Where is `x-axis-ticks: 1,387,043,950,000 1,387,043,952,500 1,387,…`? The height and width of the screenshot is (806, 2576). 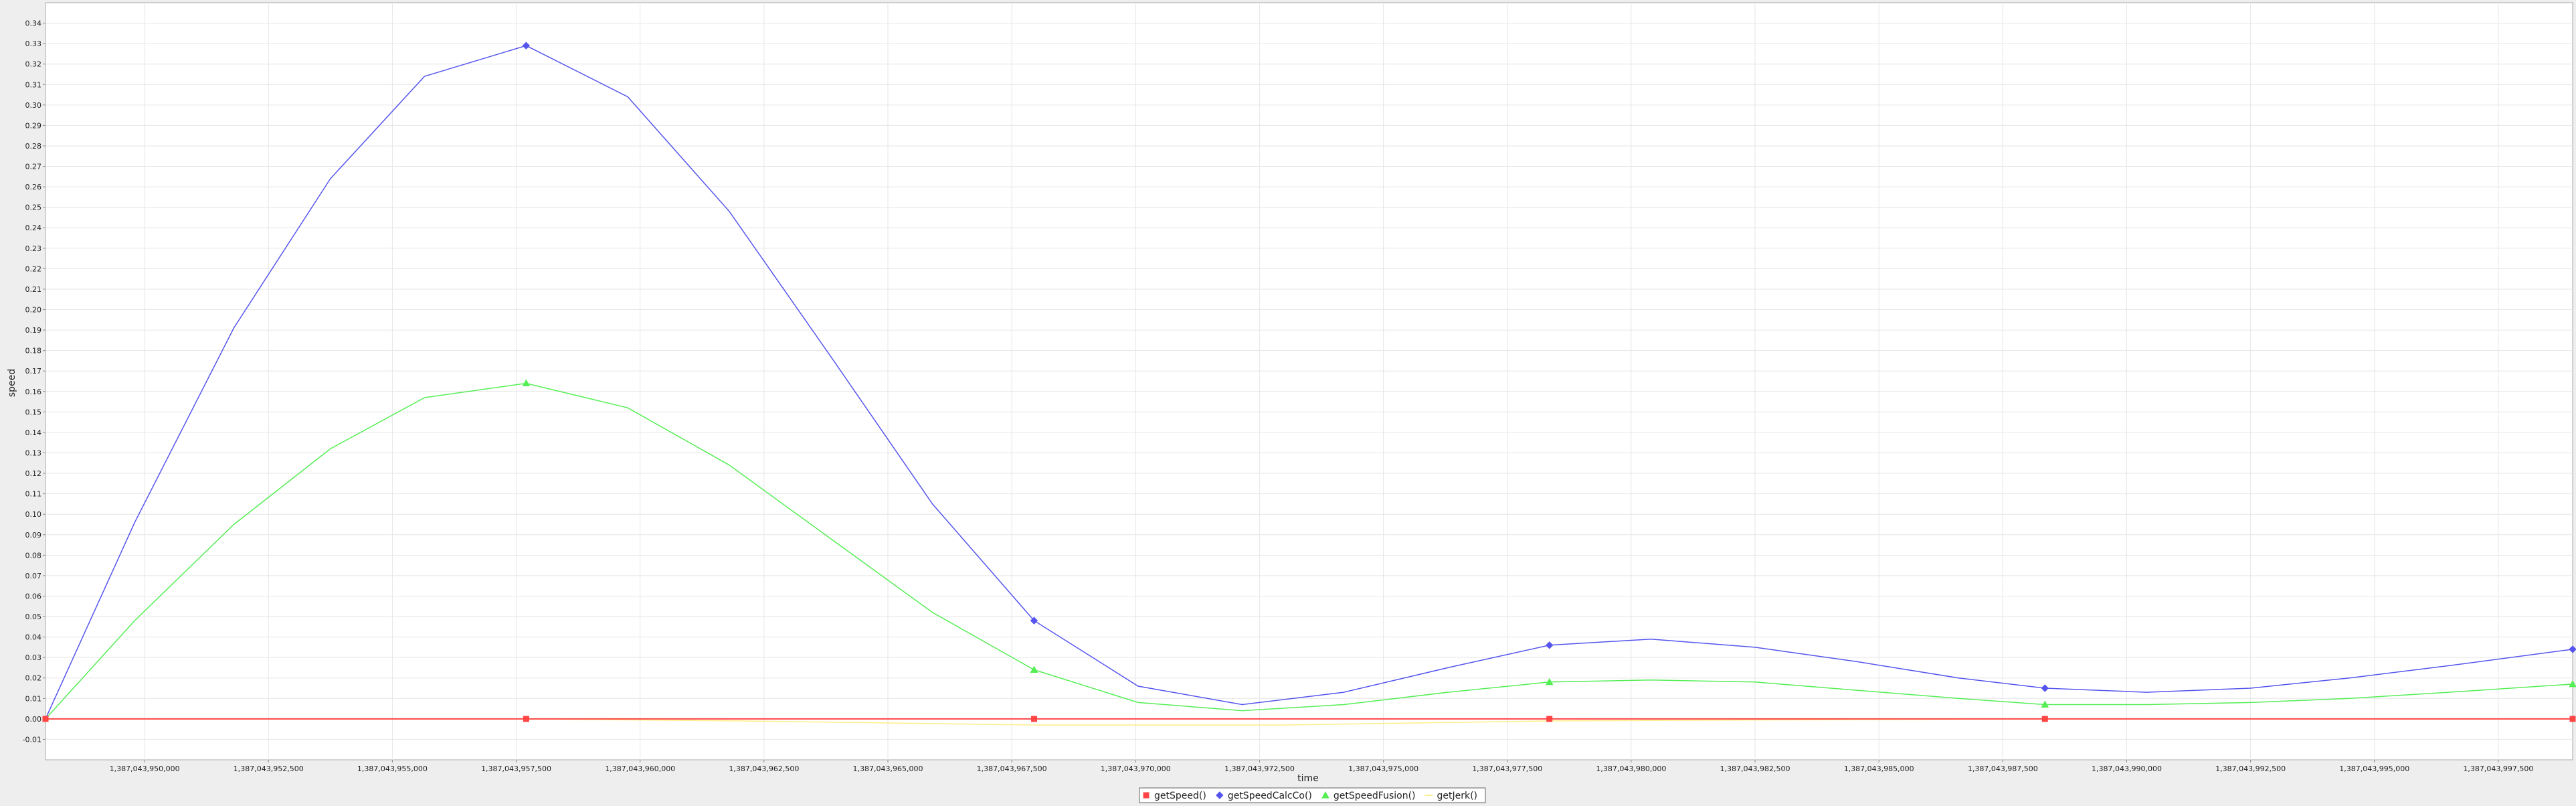
x-axis-ticks: 1,387,043,950,000 1,387,043,952,500 1,387,… is located at coordinates (1321, 766).